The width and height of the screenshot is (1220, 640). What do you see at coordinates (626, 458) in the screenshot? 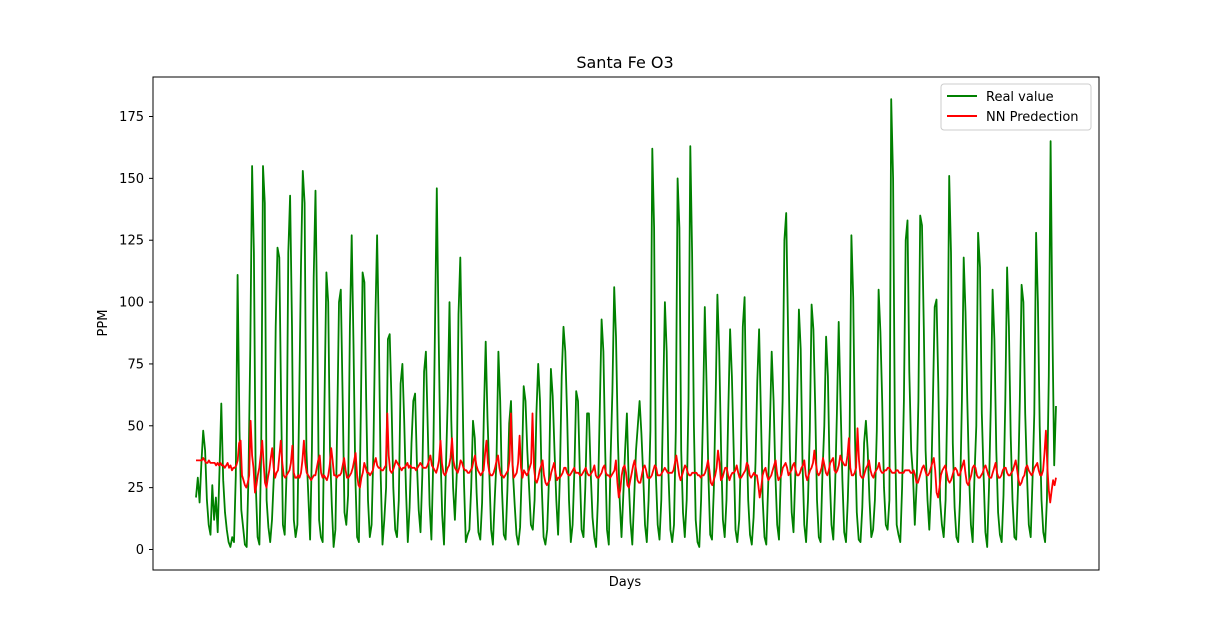
I see `series-line-nn-prediction` at bounding box center [626, 458].